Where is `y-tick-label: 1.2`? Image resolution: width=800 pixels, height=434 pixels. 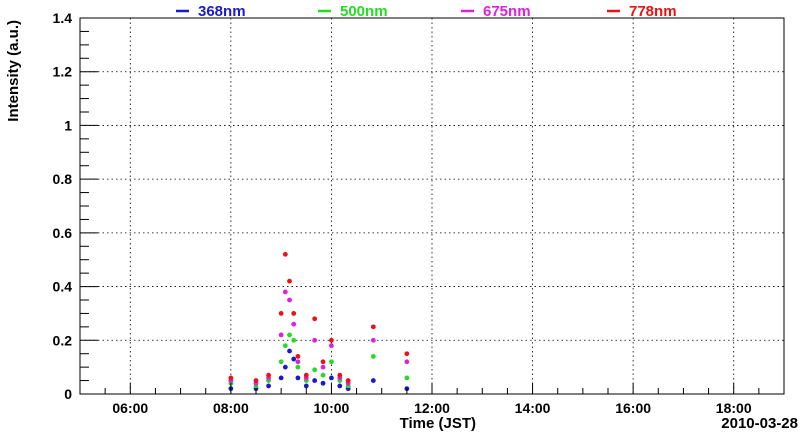
y-tick-label: 1.2 is located at coordinates (63, 72).